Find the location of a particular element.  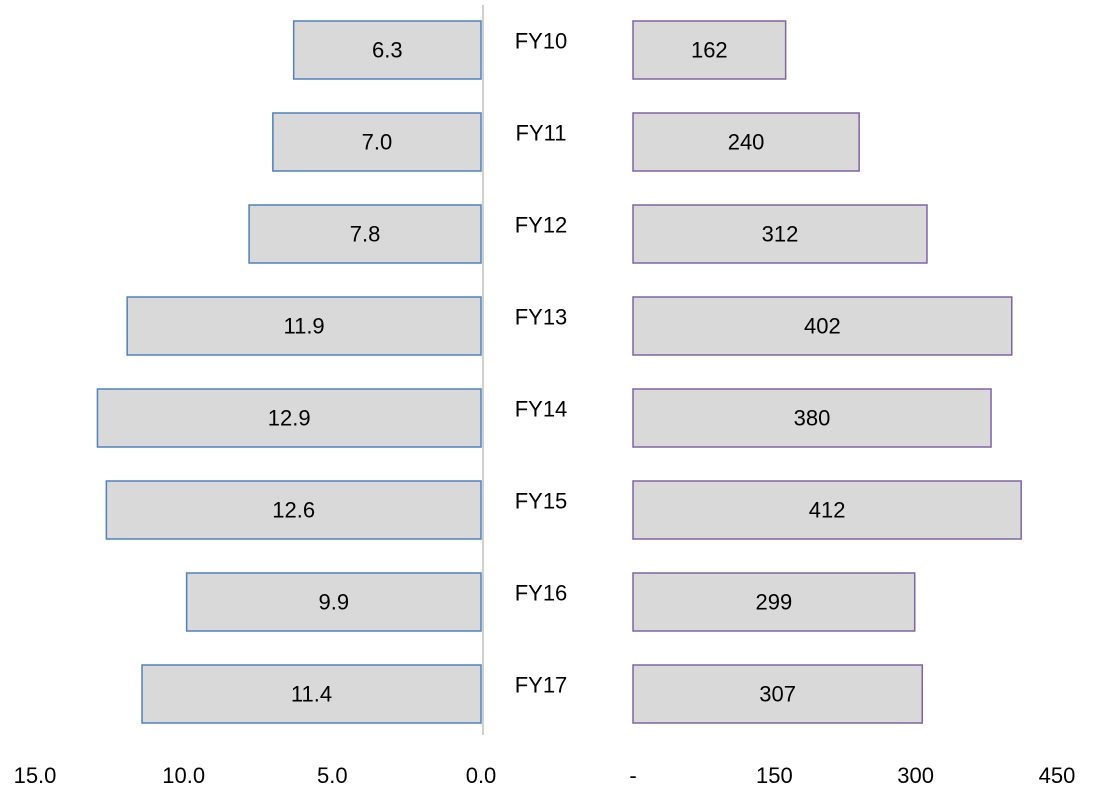

category-label: FY11 is located at coordinates (541, 133).